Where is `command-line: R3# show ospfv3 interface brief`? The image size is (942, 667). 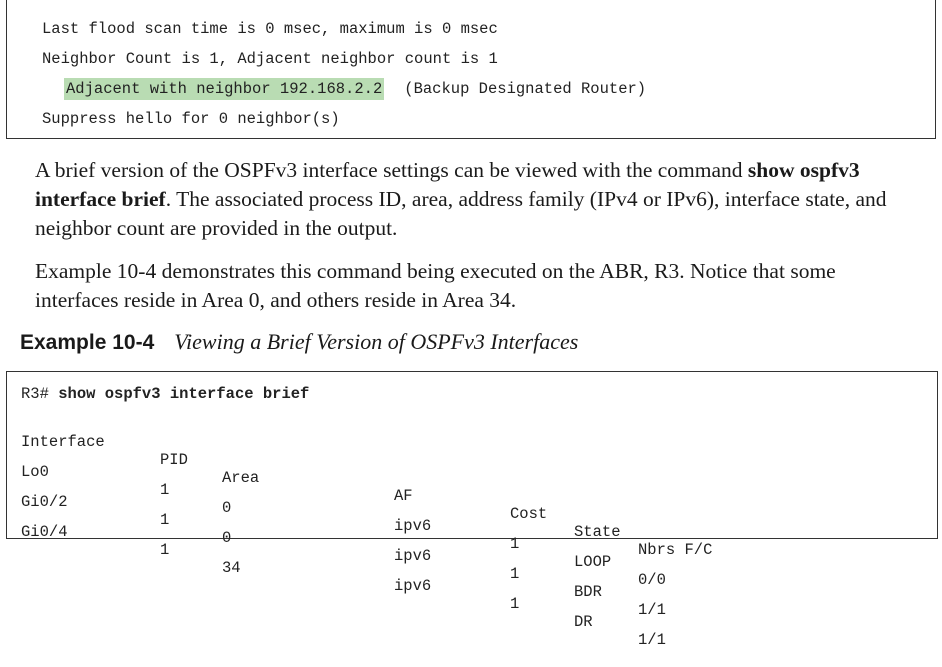
command-line: R3# show ospfv3 interface brief is located at coordinates (165, 394).